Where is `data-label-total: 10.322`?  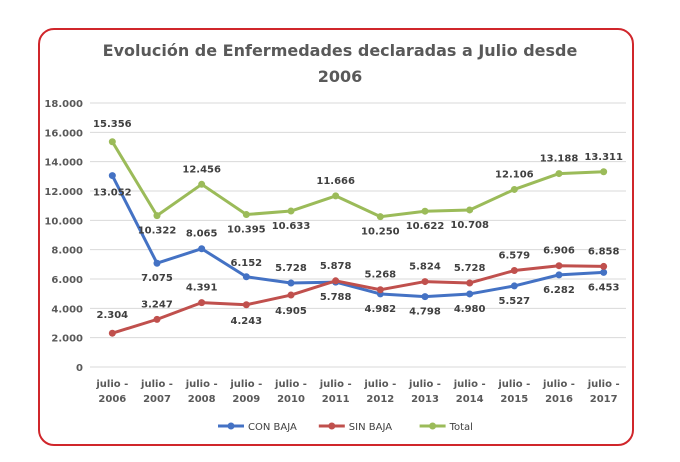
data-label-total: 10.322 is located at coordinates (157, 231).